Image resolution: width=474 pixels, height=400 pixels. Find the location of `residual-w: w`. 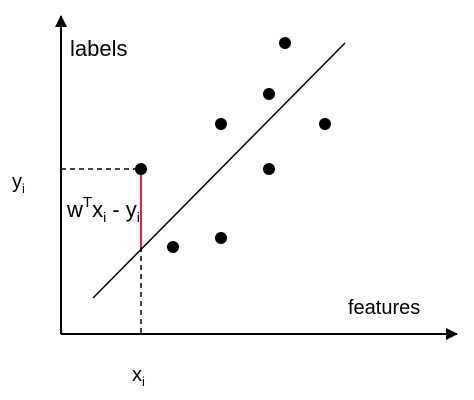

residual-w: w is located at coordinates (74, 209).